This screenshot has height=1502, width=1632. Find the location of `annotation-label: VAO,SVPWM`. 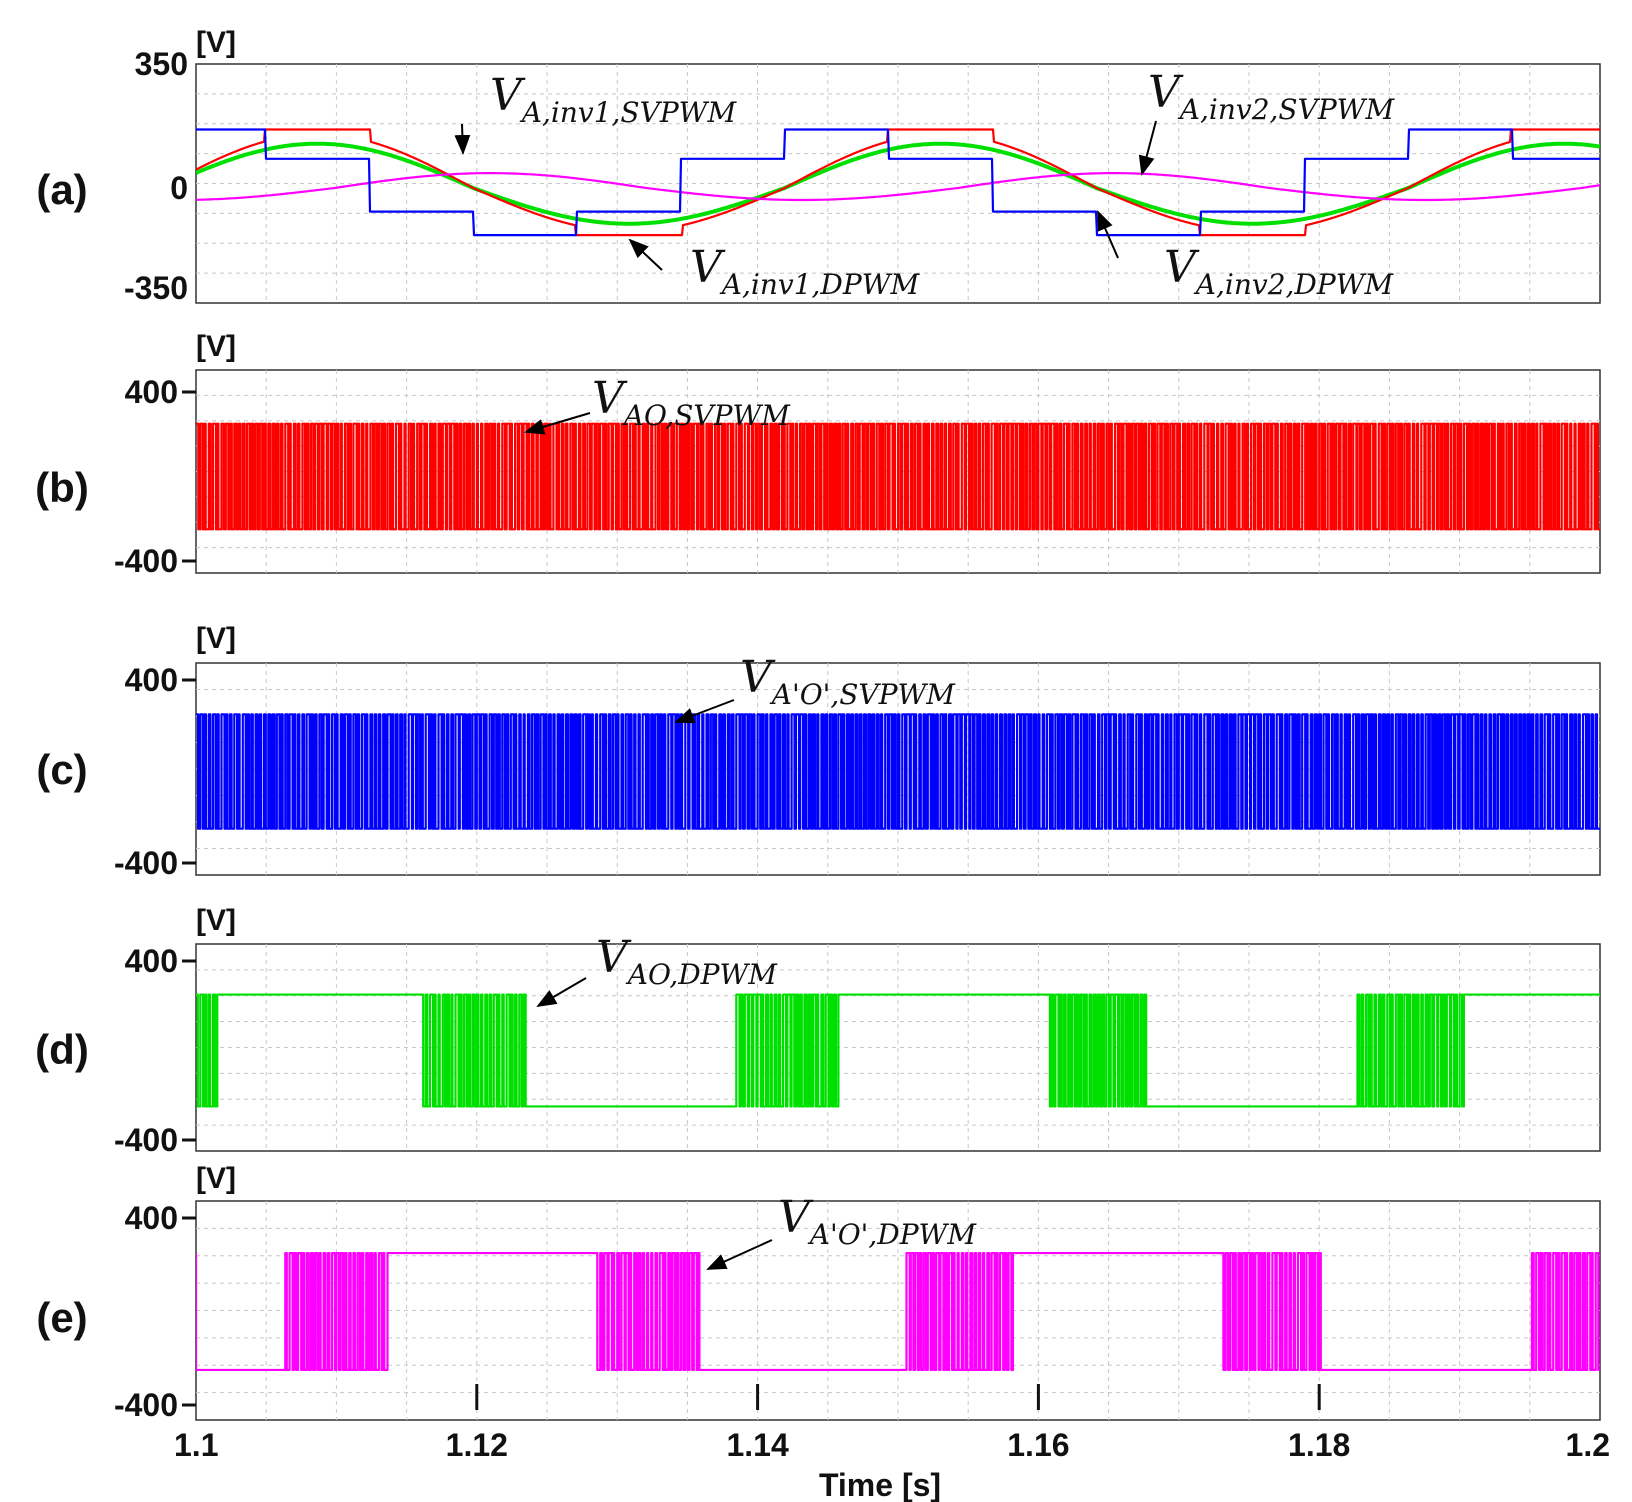

annotation-label: VAO,SVPWM is located at coordinates (691, 402).